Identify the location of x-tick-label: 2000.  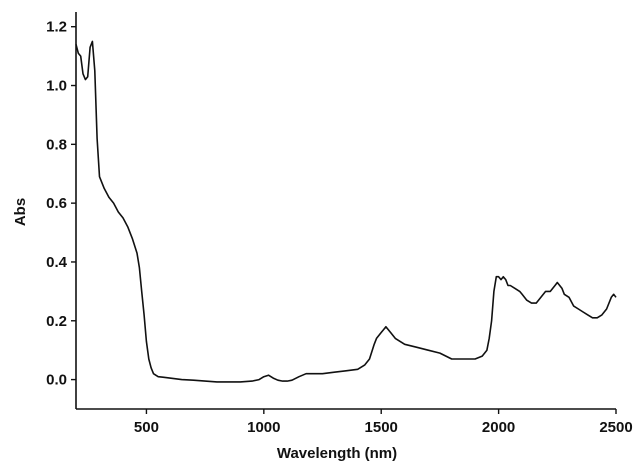
(498, 427).